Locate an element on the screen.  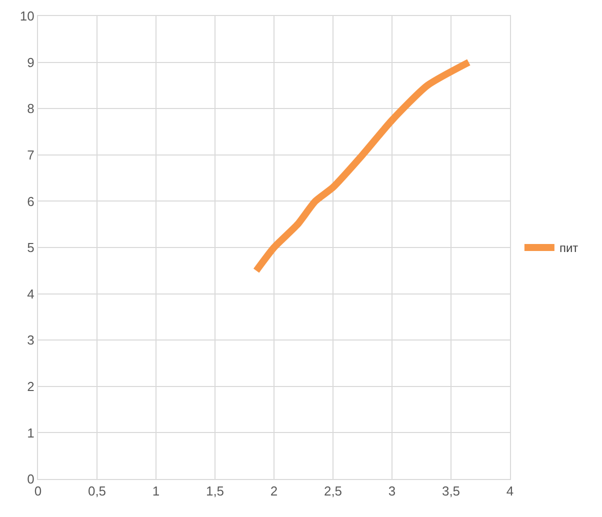
legend-label: пит is located at coordinates (569, 248).